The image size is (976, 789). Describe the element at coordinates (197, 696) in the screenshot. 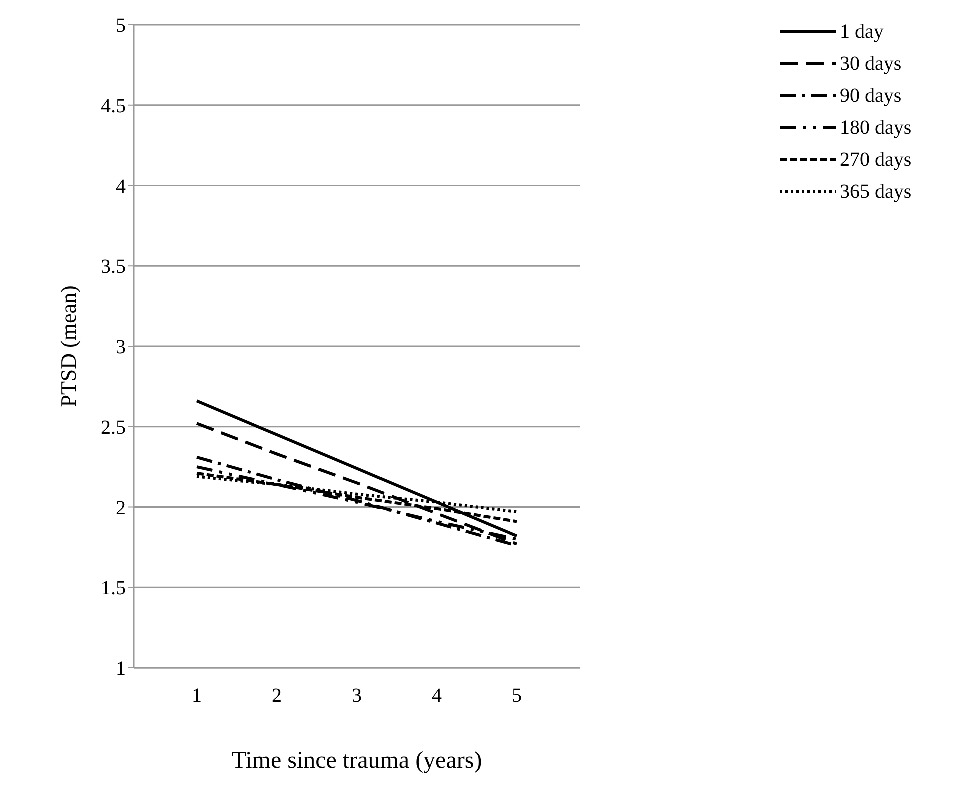

I see `x-tick-label: 1` at that location.